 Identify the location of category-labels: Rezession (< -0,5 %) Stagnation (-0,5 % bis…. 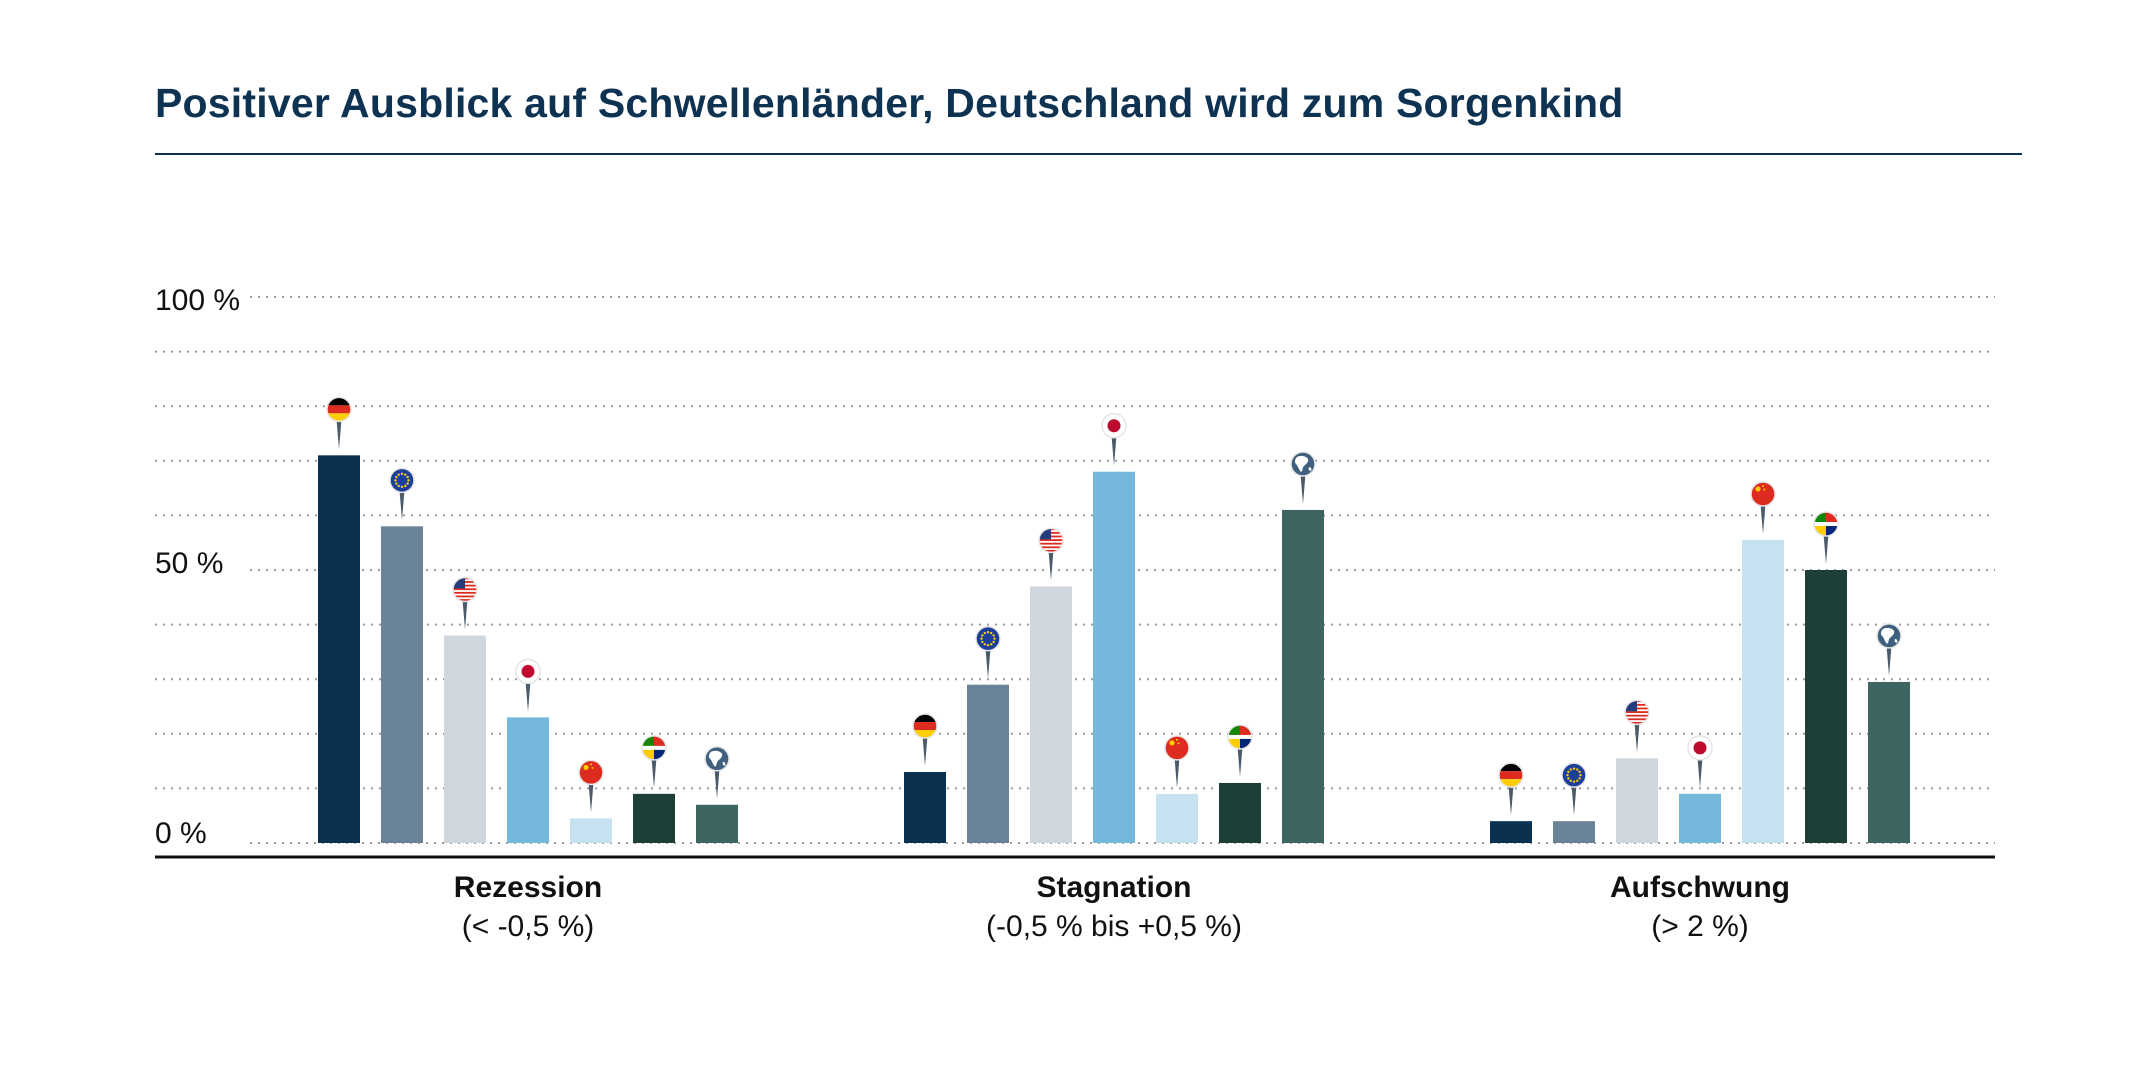
(1122, 907).